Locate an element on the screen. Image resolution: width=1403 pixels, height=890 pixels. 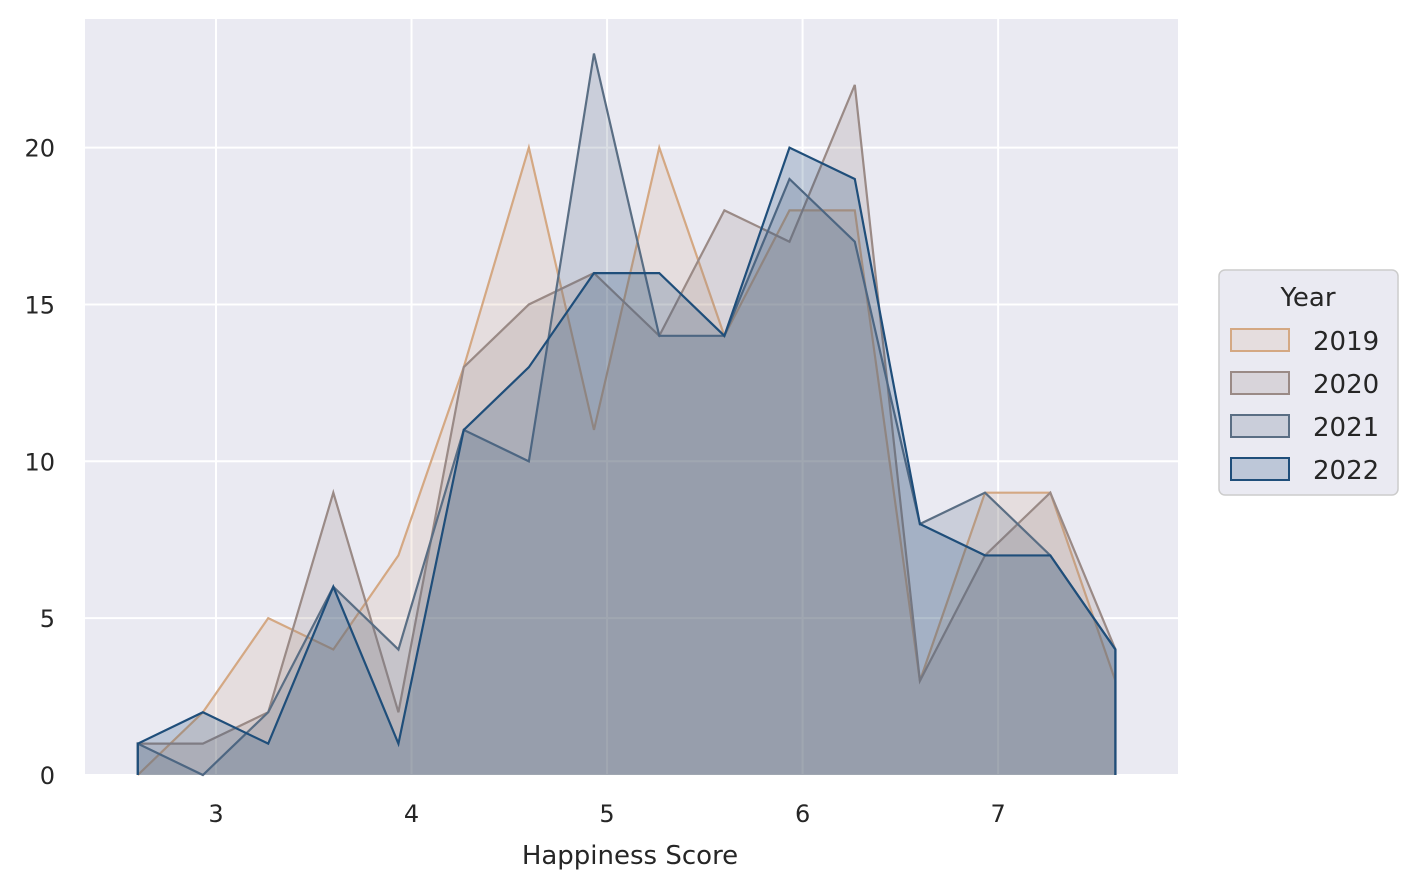
legend-frame is located at coordinates (1308, 382).